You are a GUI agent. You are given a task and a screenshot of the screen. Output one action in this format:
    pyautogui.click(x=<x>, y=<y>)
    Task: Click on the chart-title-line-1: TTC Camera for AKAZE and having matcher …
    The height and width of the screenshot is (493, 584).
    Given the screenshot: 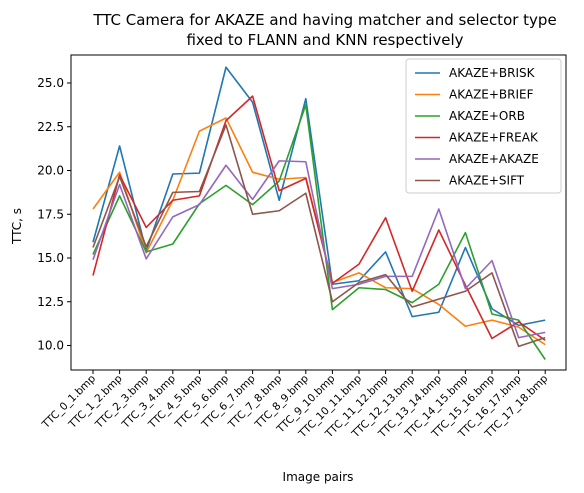 What is the action you would take?
    pyautogui.click(x=324, y=20)
    